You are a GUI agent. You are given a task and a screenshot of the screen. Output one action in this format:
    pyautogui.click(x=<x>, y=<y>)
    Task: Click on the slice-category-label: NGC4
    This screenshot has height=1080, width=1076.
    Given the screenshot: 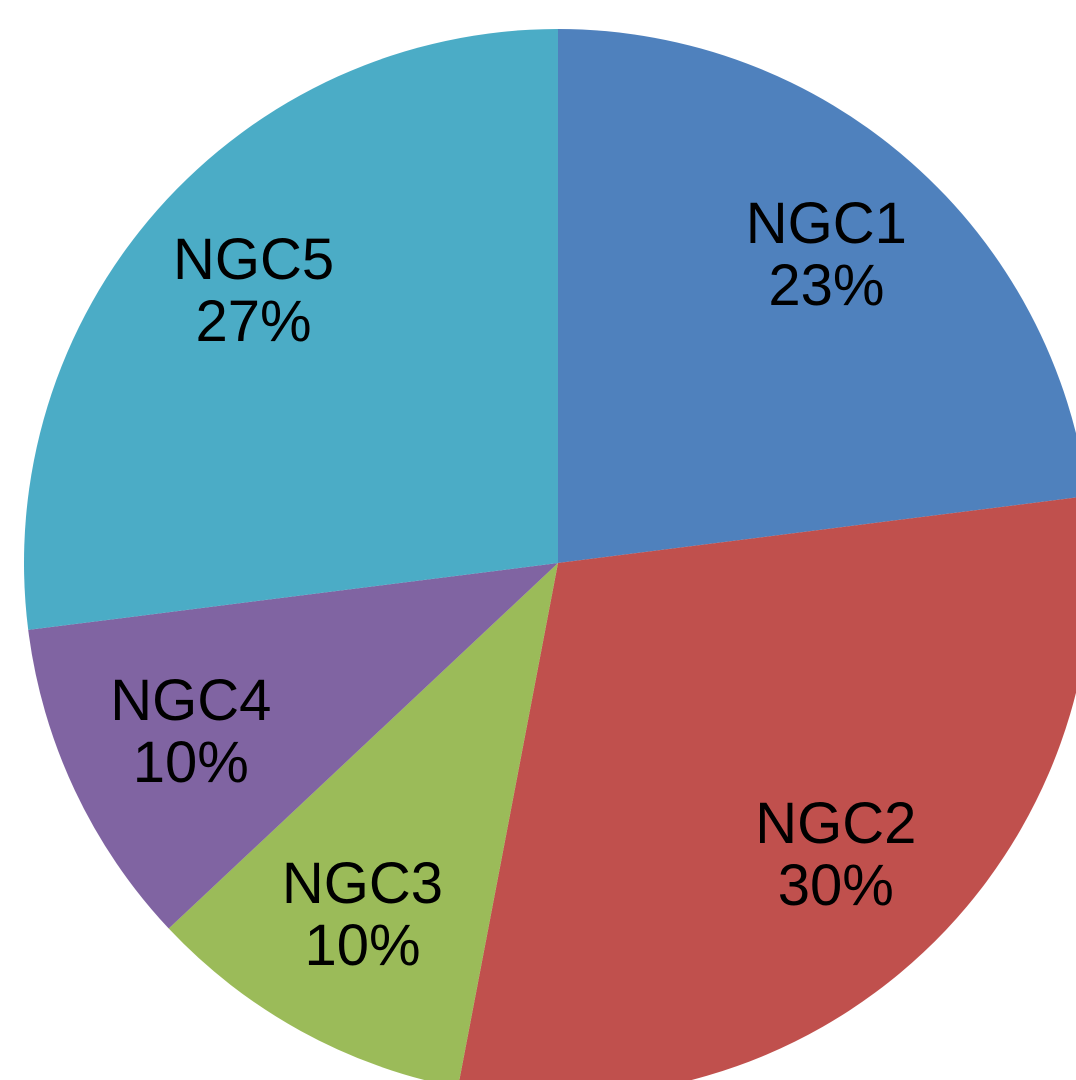 What is the action you would take?
    pyautogui.click(x=190, y=700)
    